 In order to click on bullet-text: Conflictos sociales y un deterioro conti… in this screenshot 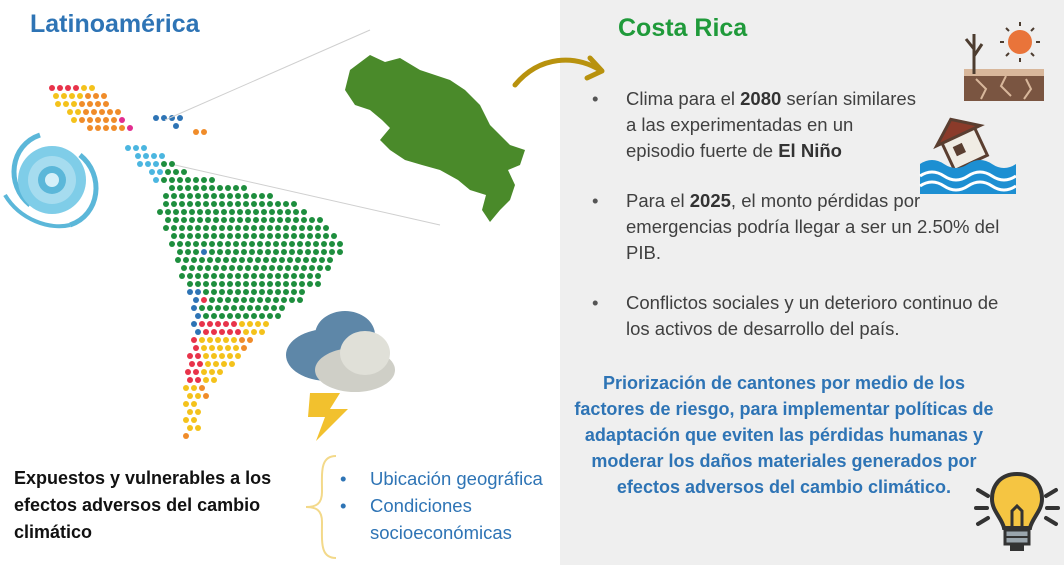, I will do `click(812, 315)`.